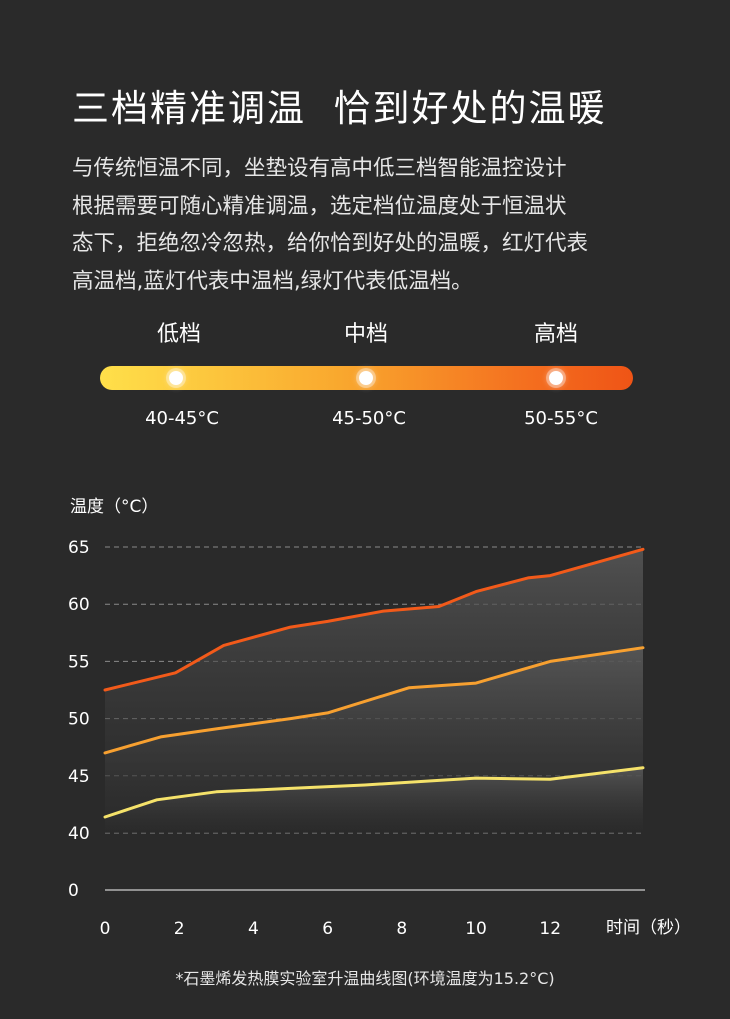 This screenshot has height=1019, width=730. I want to click on x-tick-label: 8, so click(401, 929).